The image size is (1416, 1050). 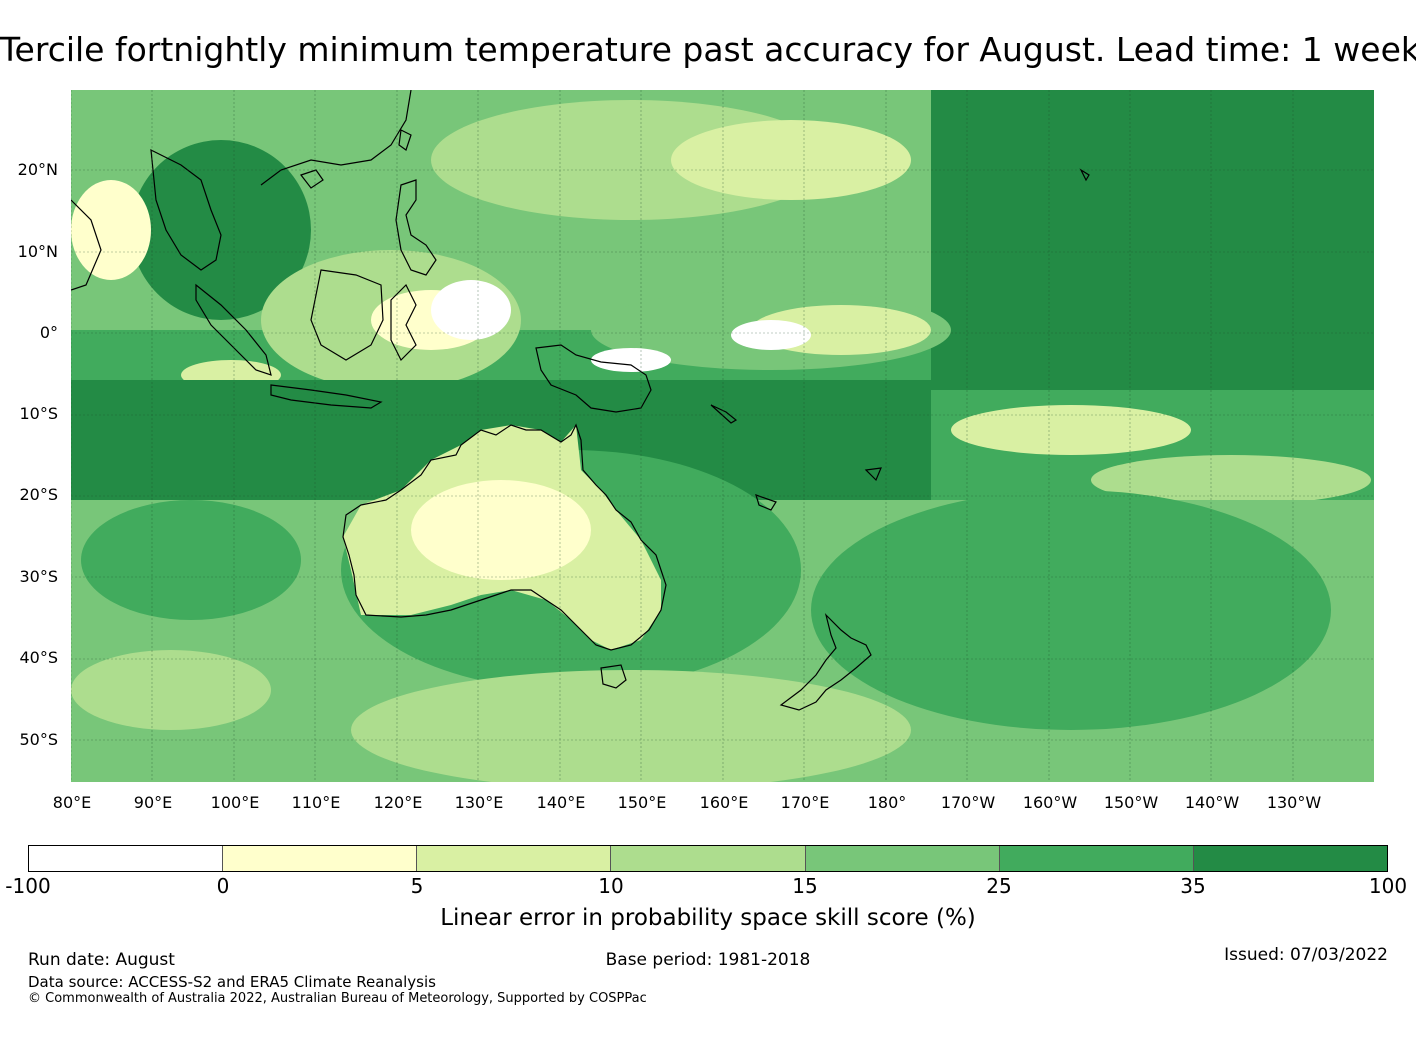 I want to click on tasmania-coastline, so click(x=613, y=676).